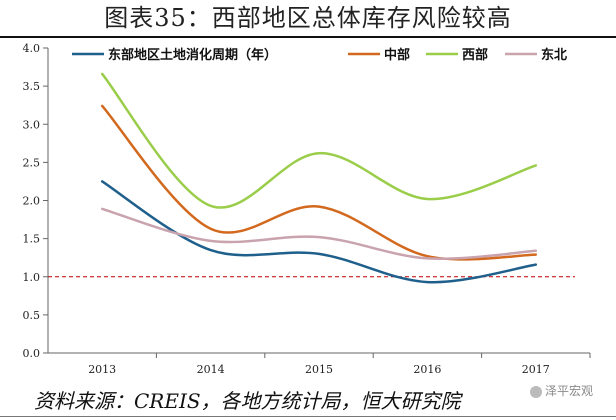 This screenshot has width=616, height=420. I want to click on watermark: 泽平宏观, so click(561, 390).